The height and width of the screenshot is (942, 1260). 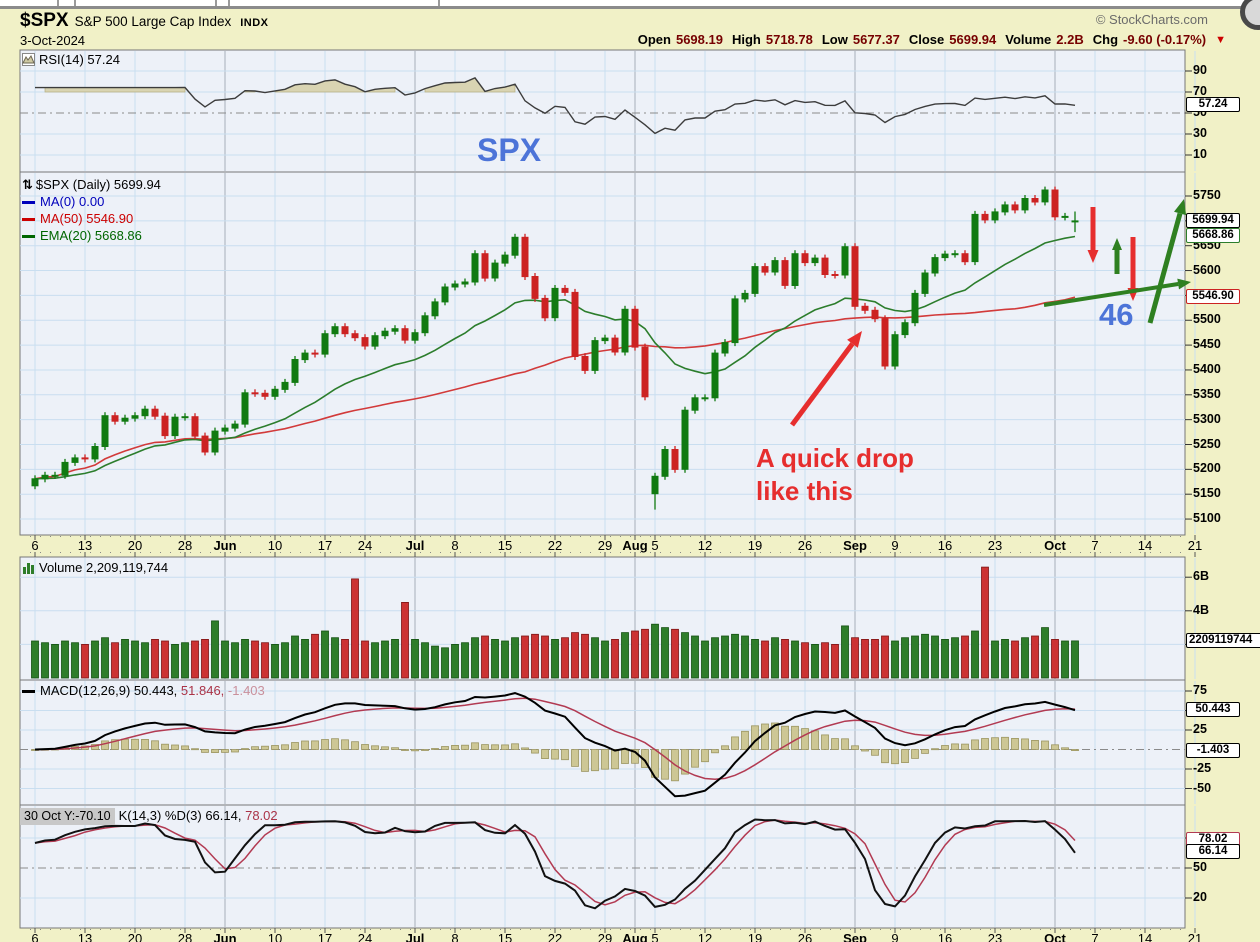 I want to click on exchange-tag: INDX, so click(x=254, y=23).